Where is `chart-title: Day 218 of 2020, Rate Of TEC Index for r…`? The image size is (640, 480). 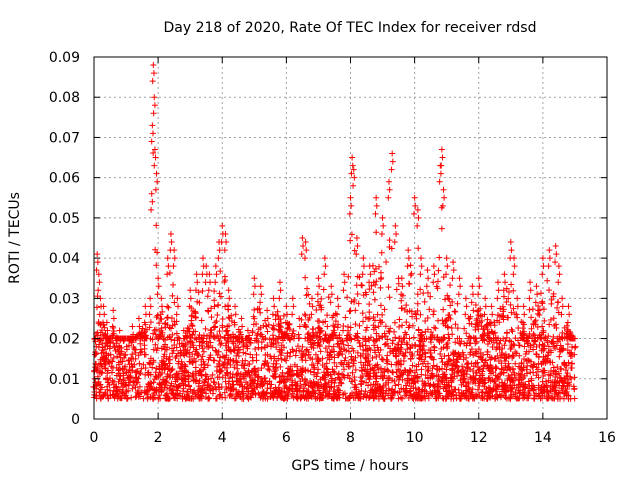 chart-title: Day 218 of 2020, Rate Of TEC Index for r… is located at coordinates (350, 28).